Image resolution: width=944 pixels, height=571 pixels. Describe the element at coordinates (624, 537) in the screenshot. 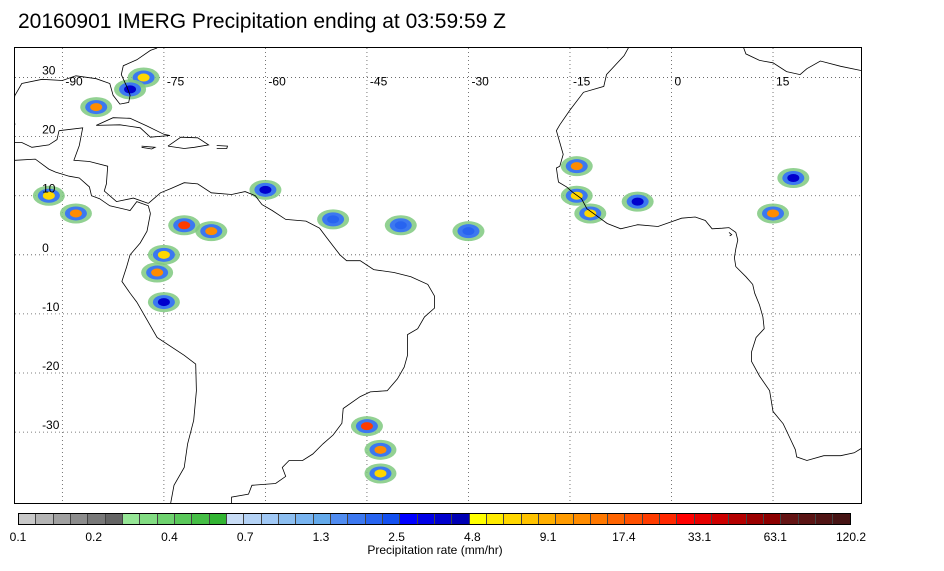

I see `colorbar-tick-label: 17.4` at that location.